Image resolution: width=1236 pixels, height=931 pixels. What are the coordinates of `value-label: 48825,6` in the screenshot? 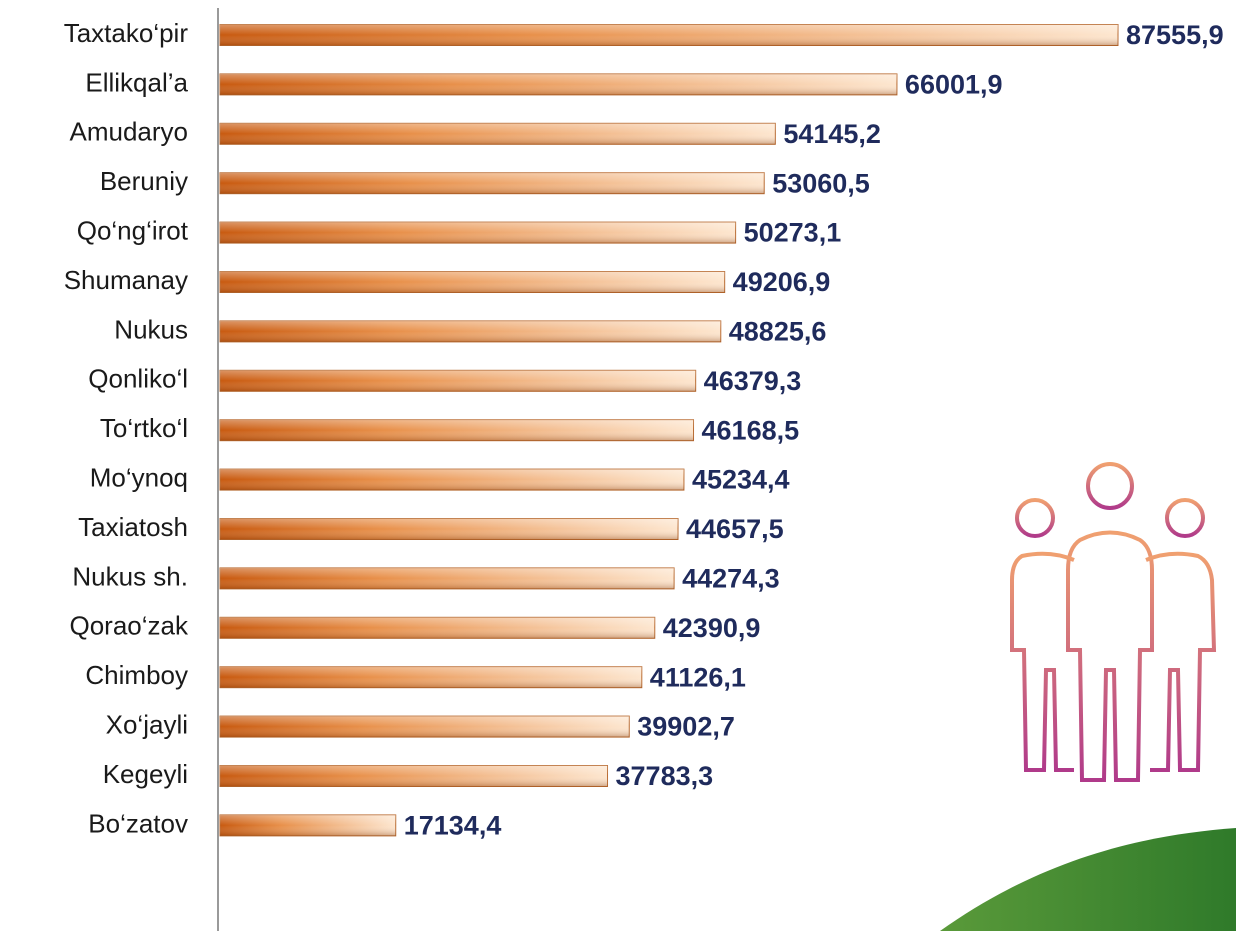 It's located at (778, 332).